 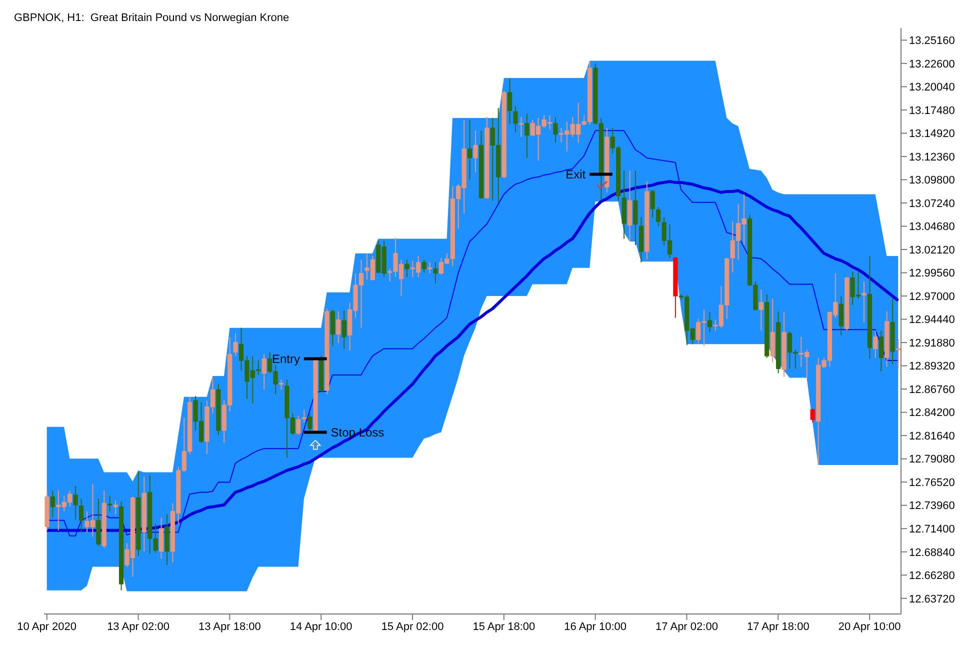 I want to click on y-tick-label: 13.14920, so click(x=932, y=134).